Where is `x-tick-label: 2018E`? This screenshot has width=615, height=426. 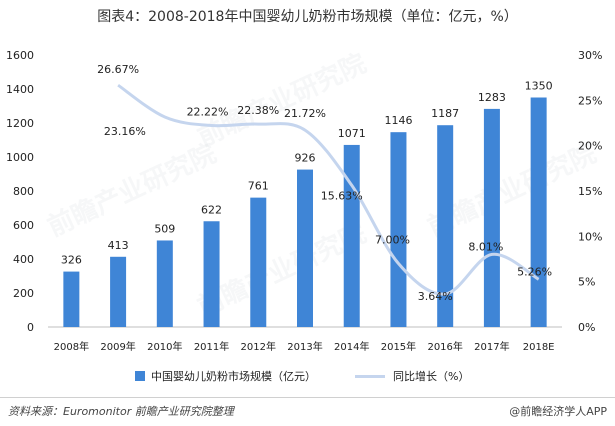
x-tick-label: 2018E is located at coordinates (539, 347).